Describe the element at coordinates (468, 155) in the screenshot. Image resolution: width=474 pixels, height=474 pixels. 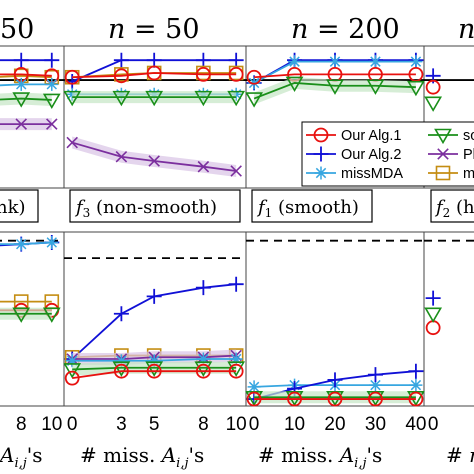
I see `legend-label-pl: Pl` at that location.